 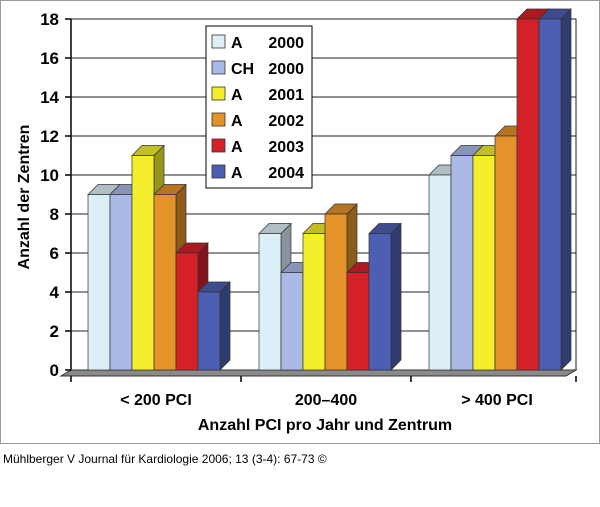 What do you see at coordinates (286, 173) in the screenshot?
I see `legend-year: 2004` at bounding box center [286, 173].